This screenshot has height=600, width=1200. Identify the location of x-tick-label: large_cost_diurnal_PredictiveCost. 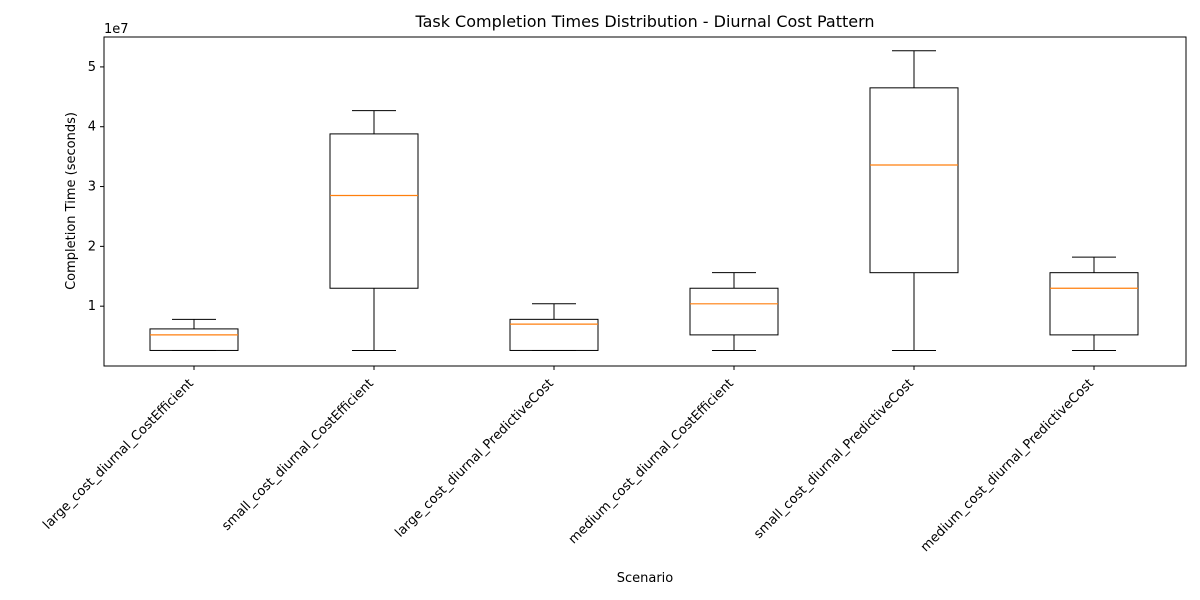
(474, 458).